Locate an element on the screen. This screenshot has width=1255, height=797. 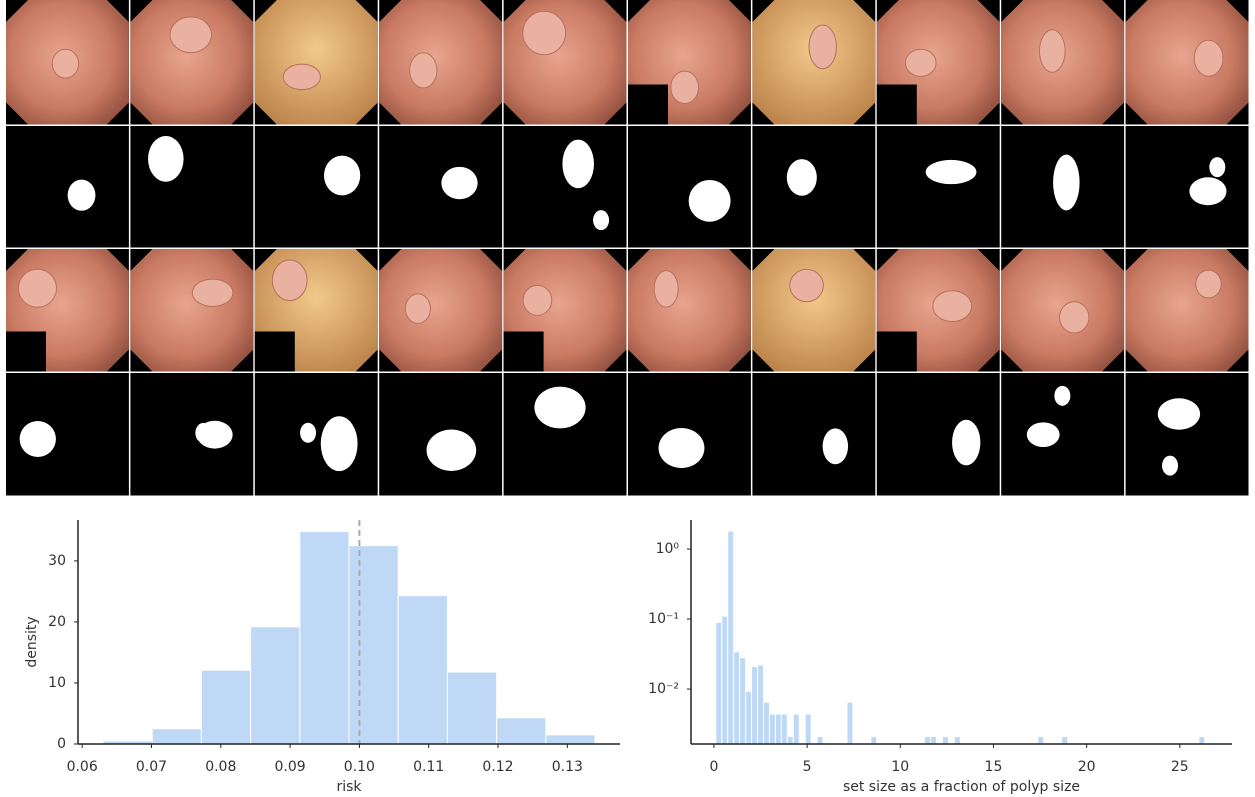
x-tick-label: 0.06 is located at coordinates (82, 767).